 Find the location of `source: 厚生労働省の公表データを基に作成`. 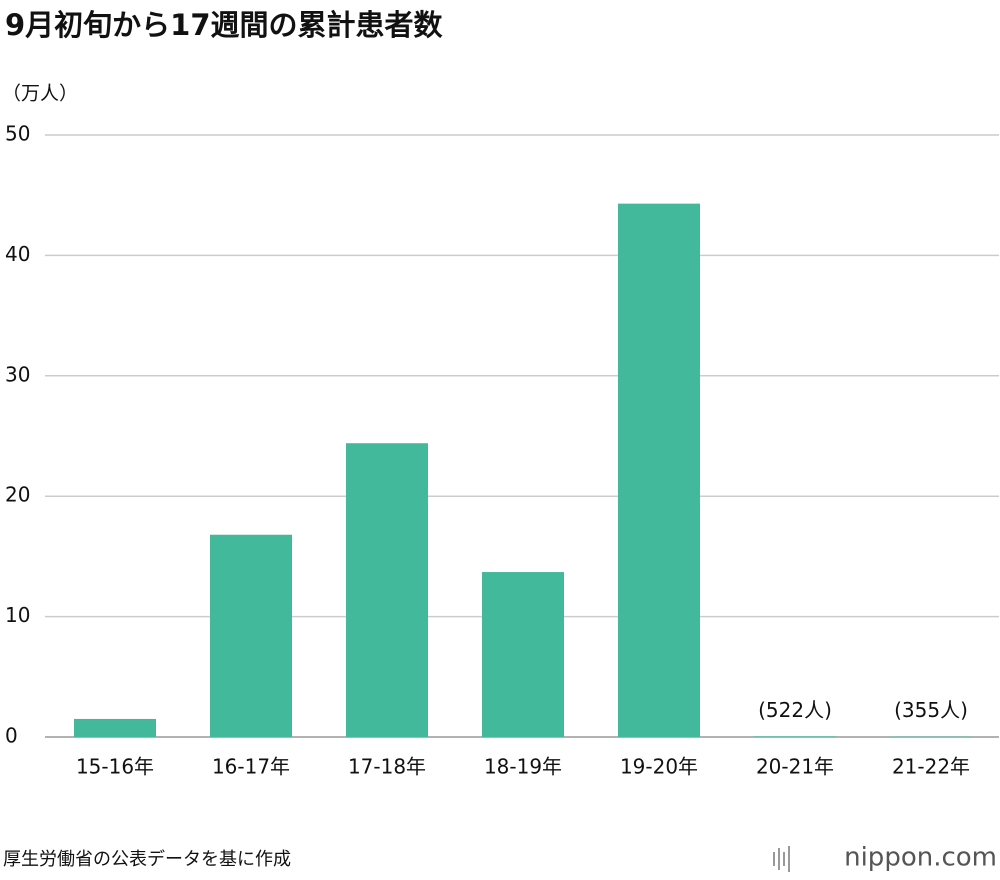

source: 厚生労働省の公表データを基に作成 is located at coordinates (147, 859).